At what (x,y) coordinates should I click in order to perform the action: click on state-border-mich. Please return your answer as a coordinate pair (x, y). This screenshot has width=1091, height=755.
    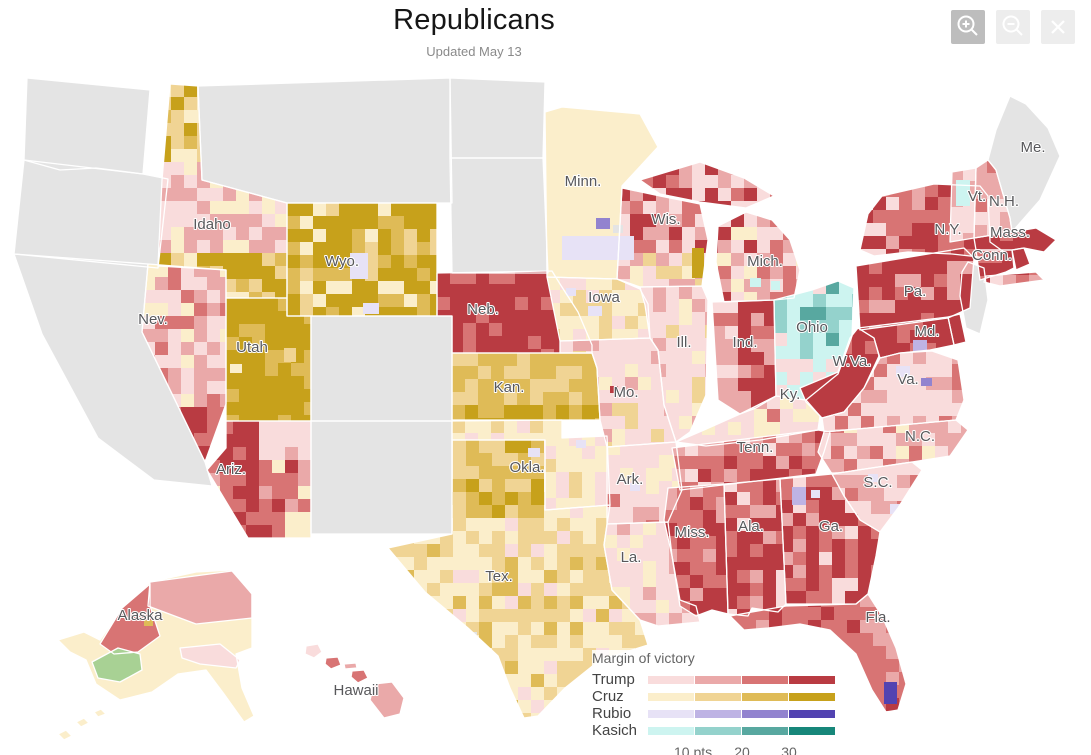
    Looking at the image, I should click on (720, 232).